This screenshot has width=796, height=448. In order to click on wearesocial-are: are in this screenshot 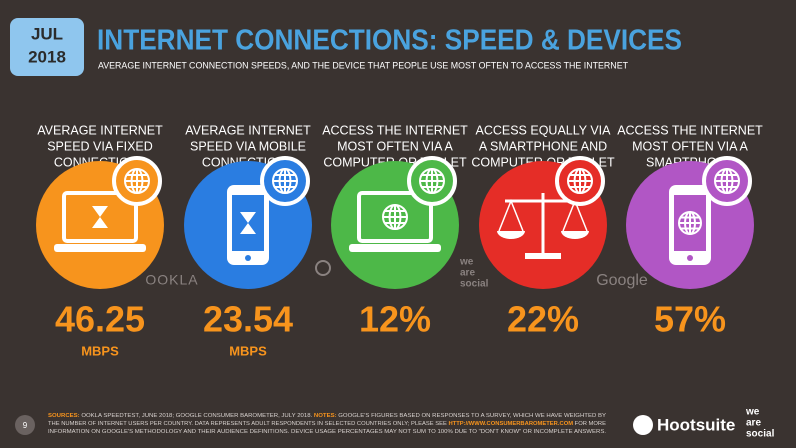, I will do `click(753, 423)`.